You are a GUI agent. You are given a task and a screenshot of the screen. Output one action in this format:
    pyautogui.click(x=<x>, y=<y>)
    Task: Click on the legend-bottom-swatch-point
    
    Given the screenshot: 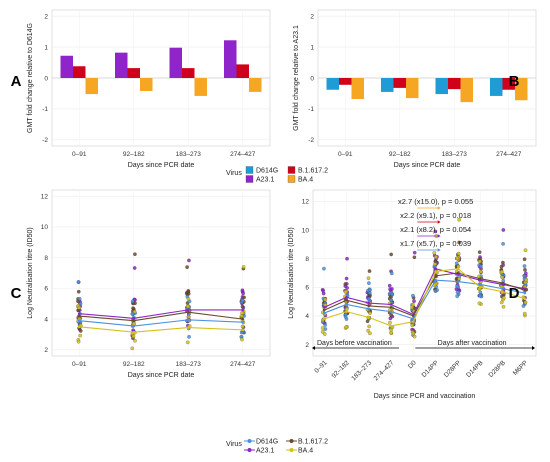 What is the action you would take?
    pyautogui.click(x=249, y=450)
    